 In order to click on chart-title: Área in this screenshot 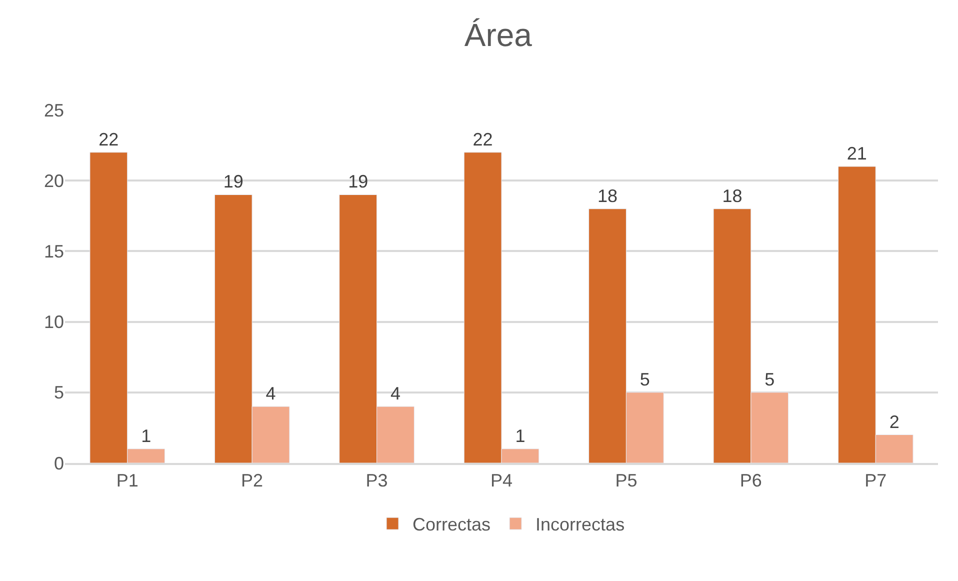, I will do `click(498, 35)`.